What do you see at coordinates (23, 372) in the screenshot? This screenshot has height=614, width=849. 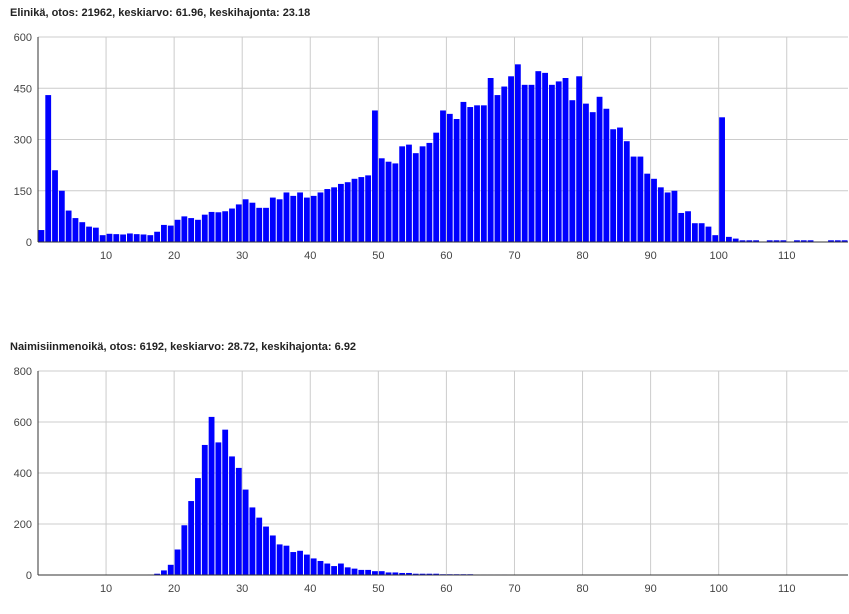 I see `y-tick-label: 800` at bounding box center [23, 372].